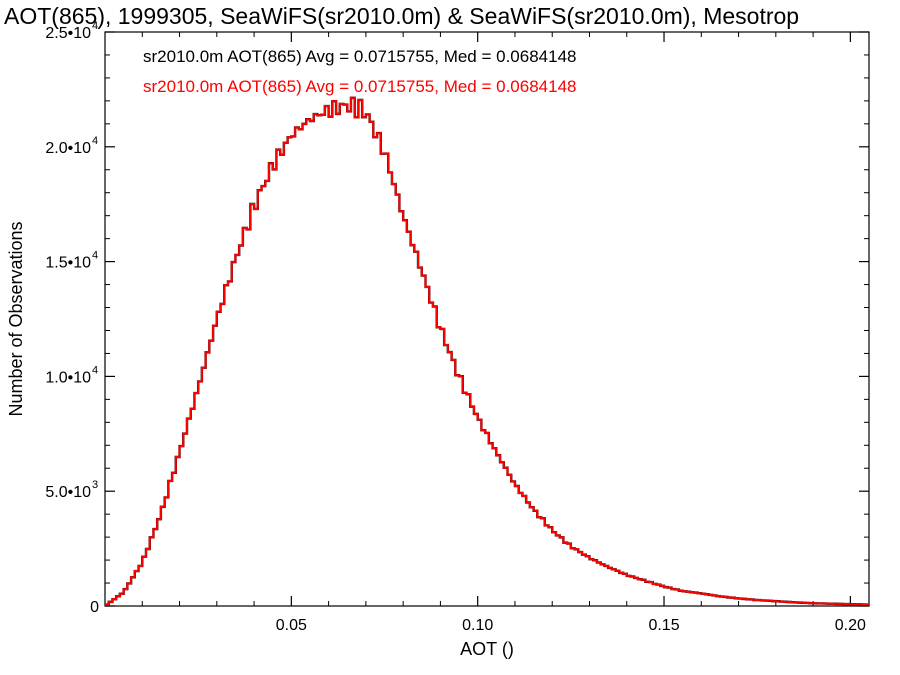 The height and width of the screenshot is (675, 900). Describe the element at coordinates (850, 625) in the screenshot. I see `x-tick-label: 0.20` at that location.